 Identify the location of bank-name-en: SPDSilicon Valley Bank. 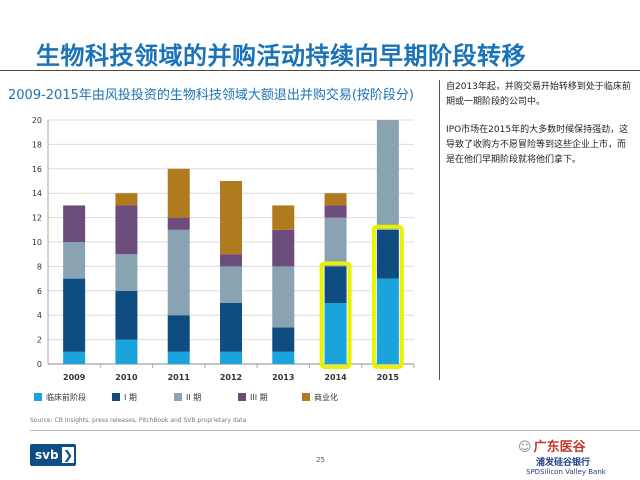
(566, 472).